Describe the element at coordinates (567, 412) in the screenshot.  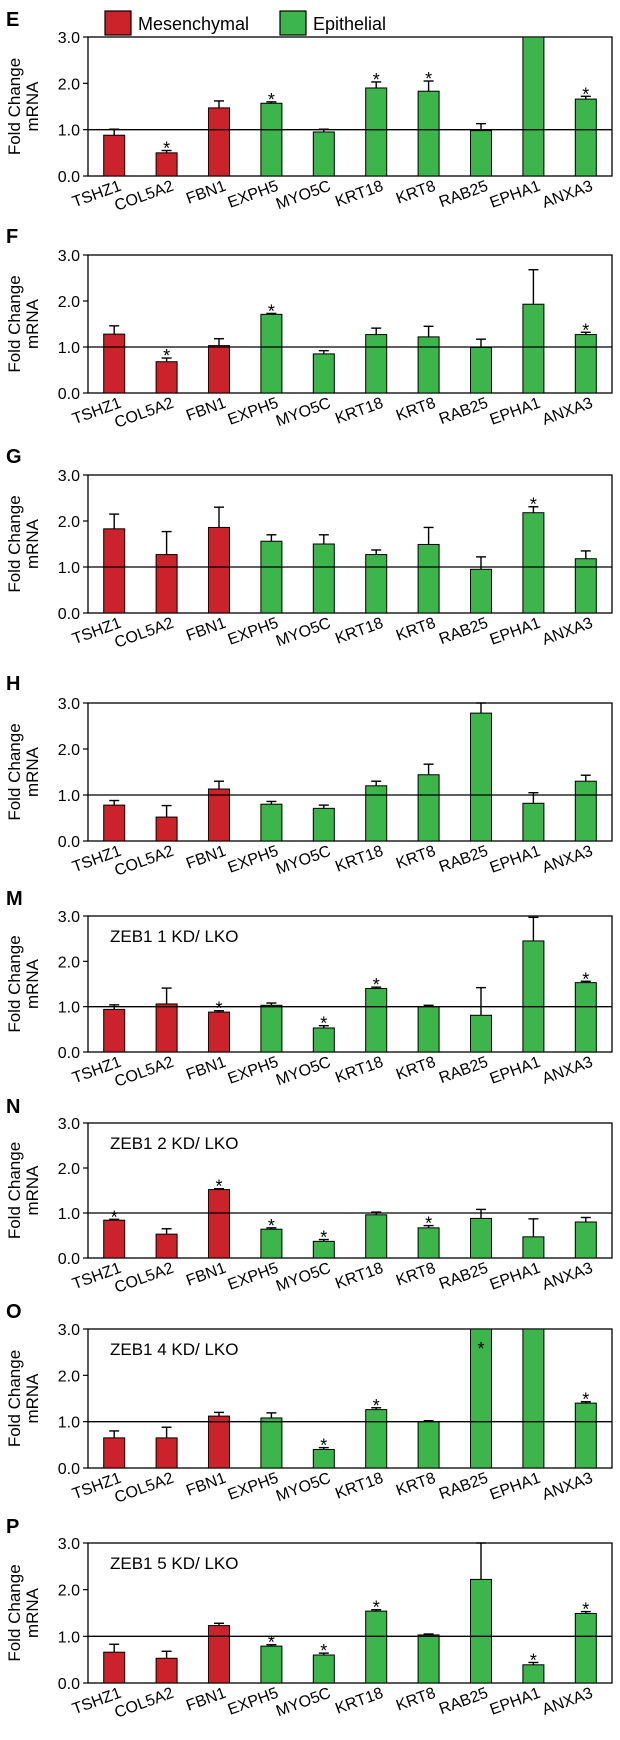
I see `x-tick-label: ANXA3` at that location.